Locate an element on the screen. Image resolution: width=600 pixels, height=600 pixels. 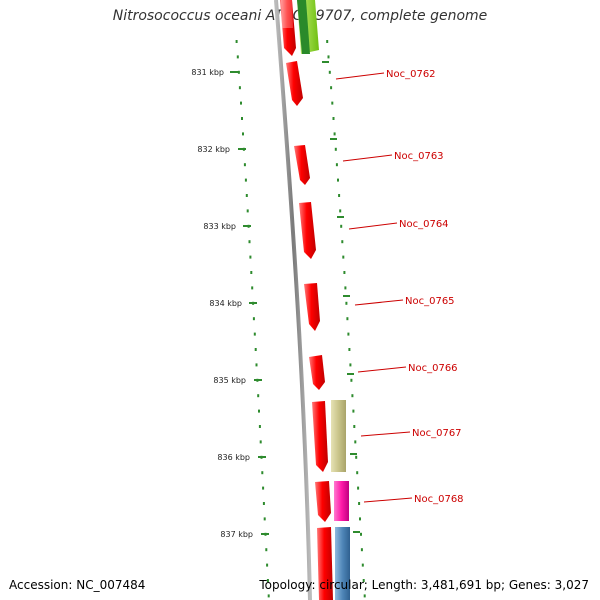
label-leaders is located at coordinates (374, 287).